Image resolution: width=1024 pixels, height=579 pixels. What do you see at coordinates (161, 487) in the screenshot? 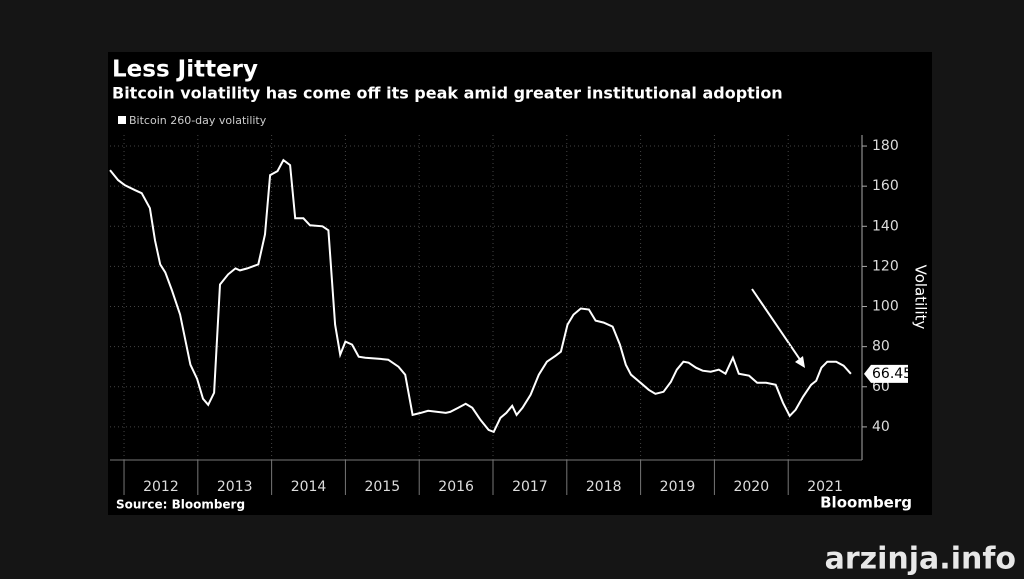
I see `x-tick-label: 2012` at bounding box center [161, 487].